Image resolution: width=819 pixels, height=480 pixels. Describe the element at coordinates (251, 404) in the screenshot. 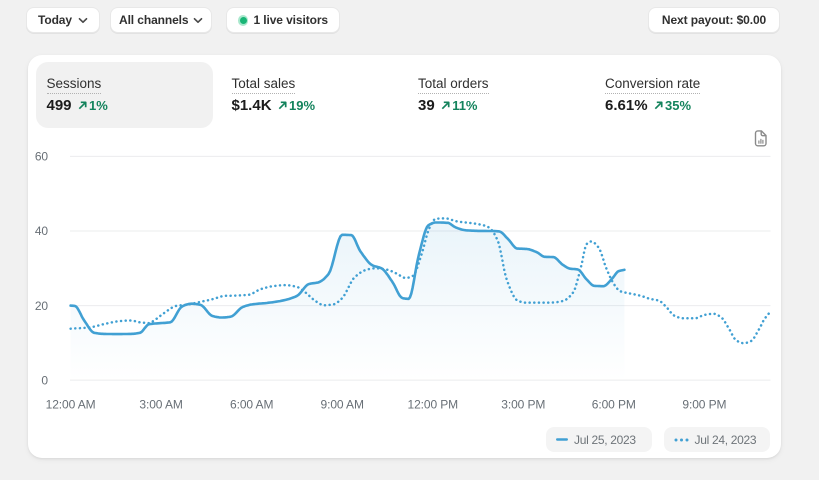

I see `svg-text: 6:00 AM` at that location.